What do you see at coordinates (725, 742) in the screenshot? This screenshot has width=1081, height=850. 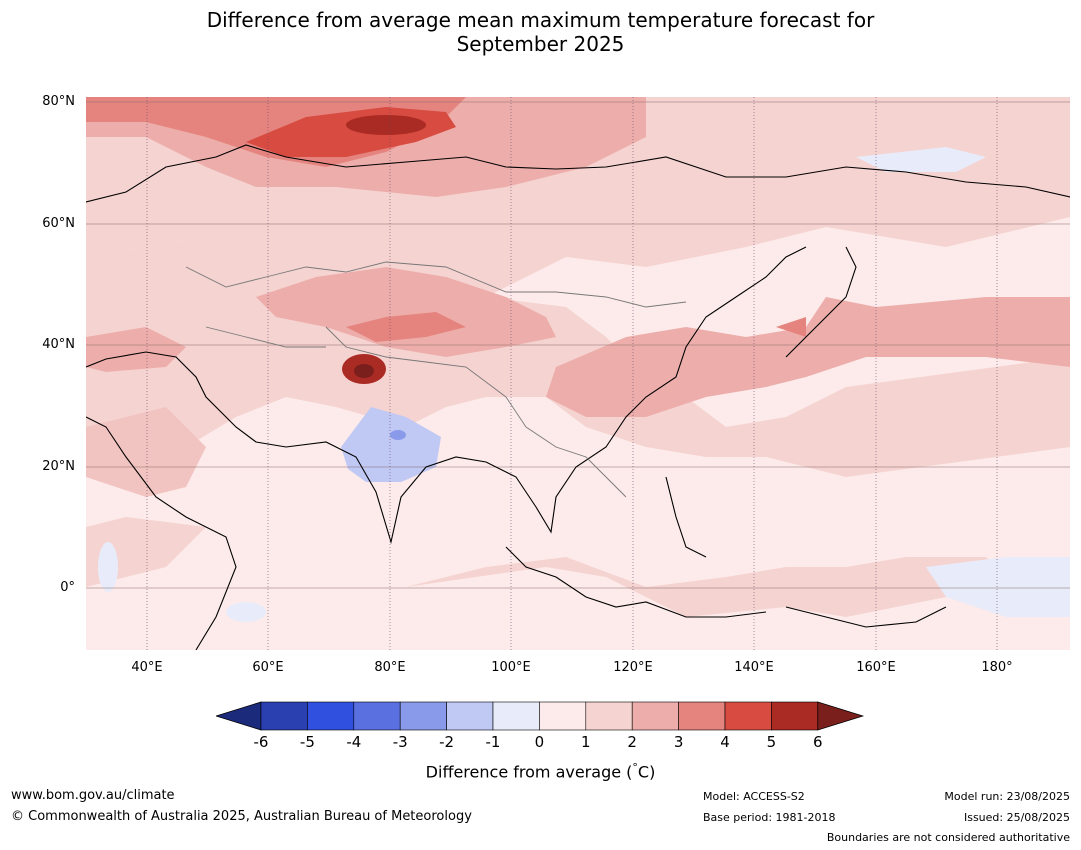 I see `colorbar-tick-label: 4` at bounding box center [725, 742].